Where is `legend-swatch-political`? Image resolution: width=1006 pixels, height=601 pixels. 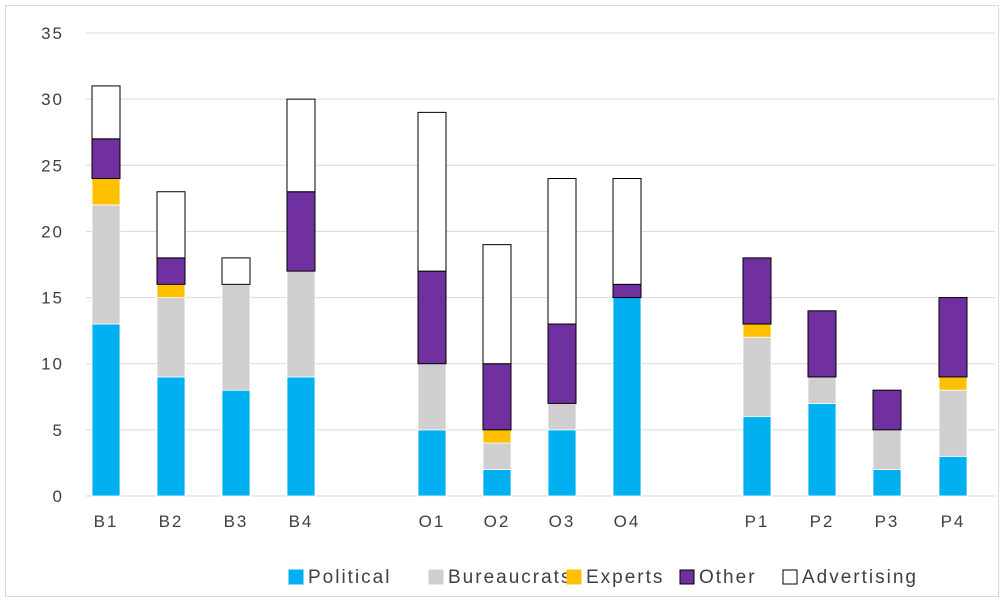
legend-swatch-political is located at coordinates (296, 577).